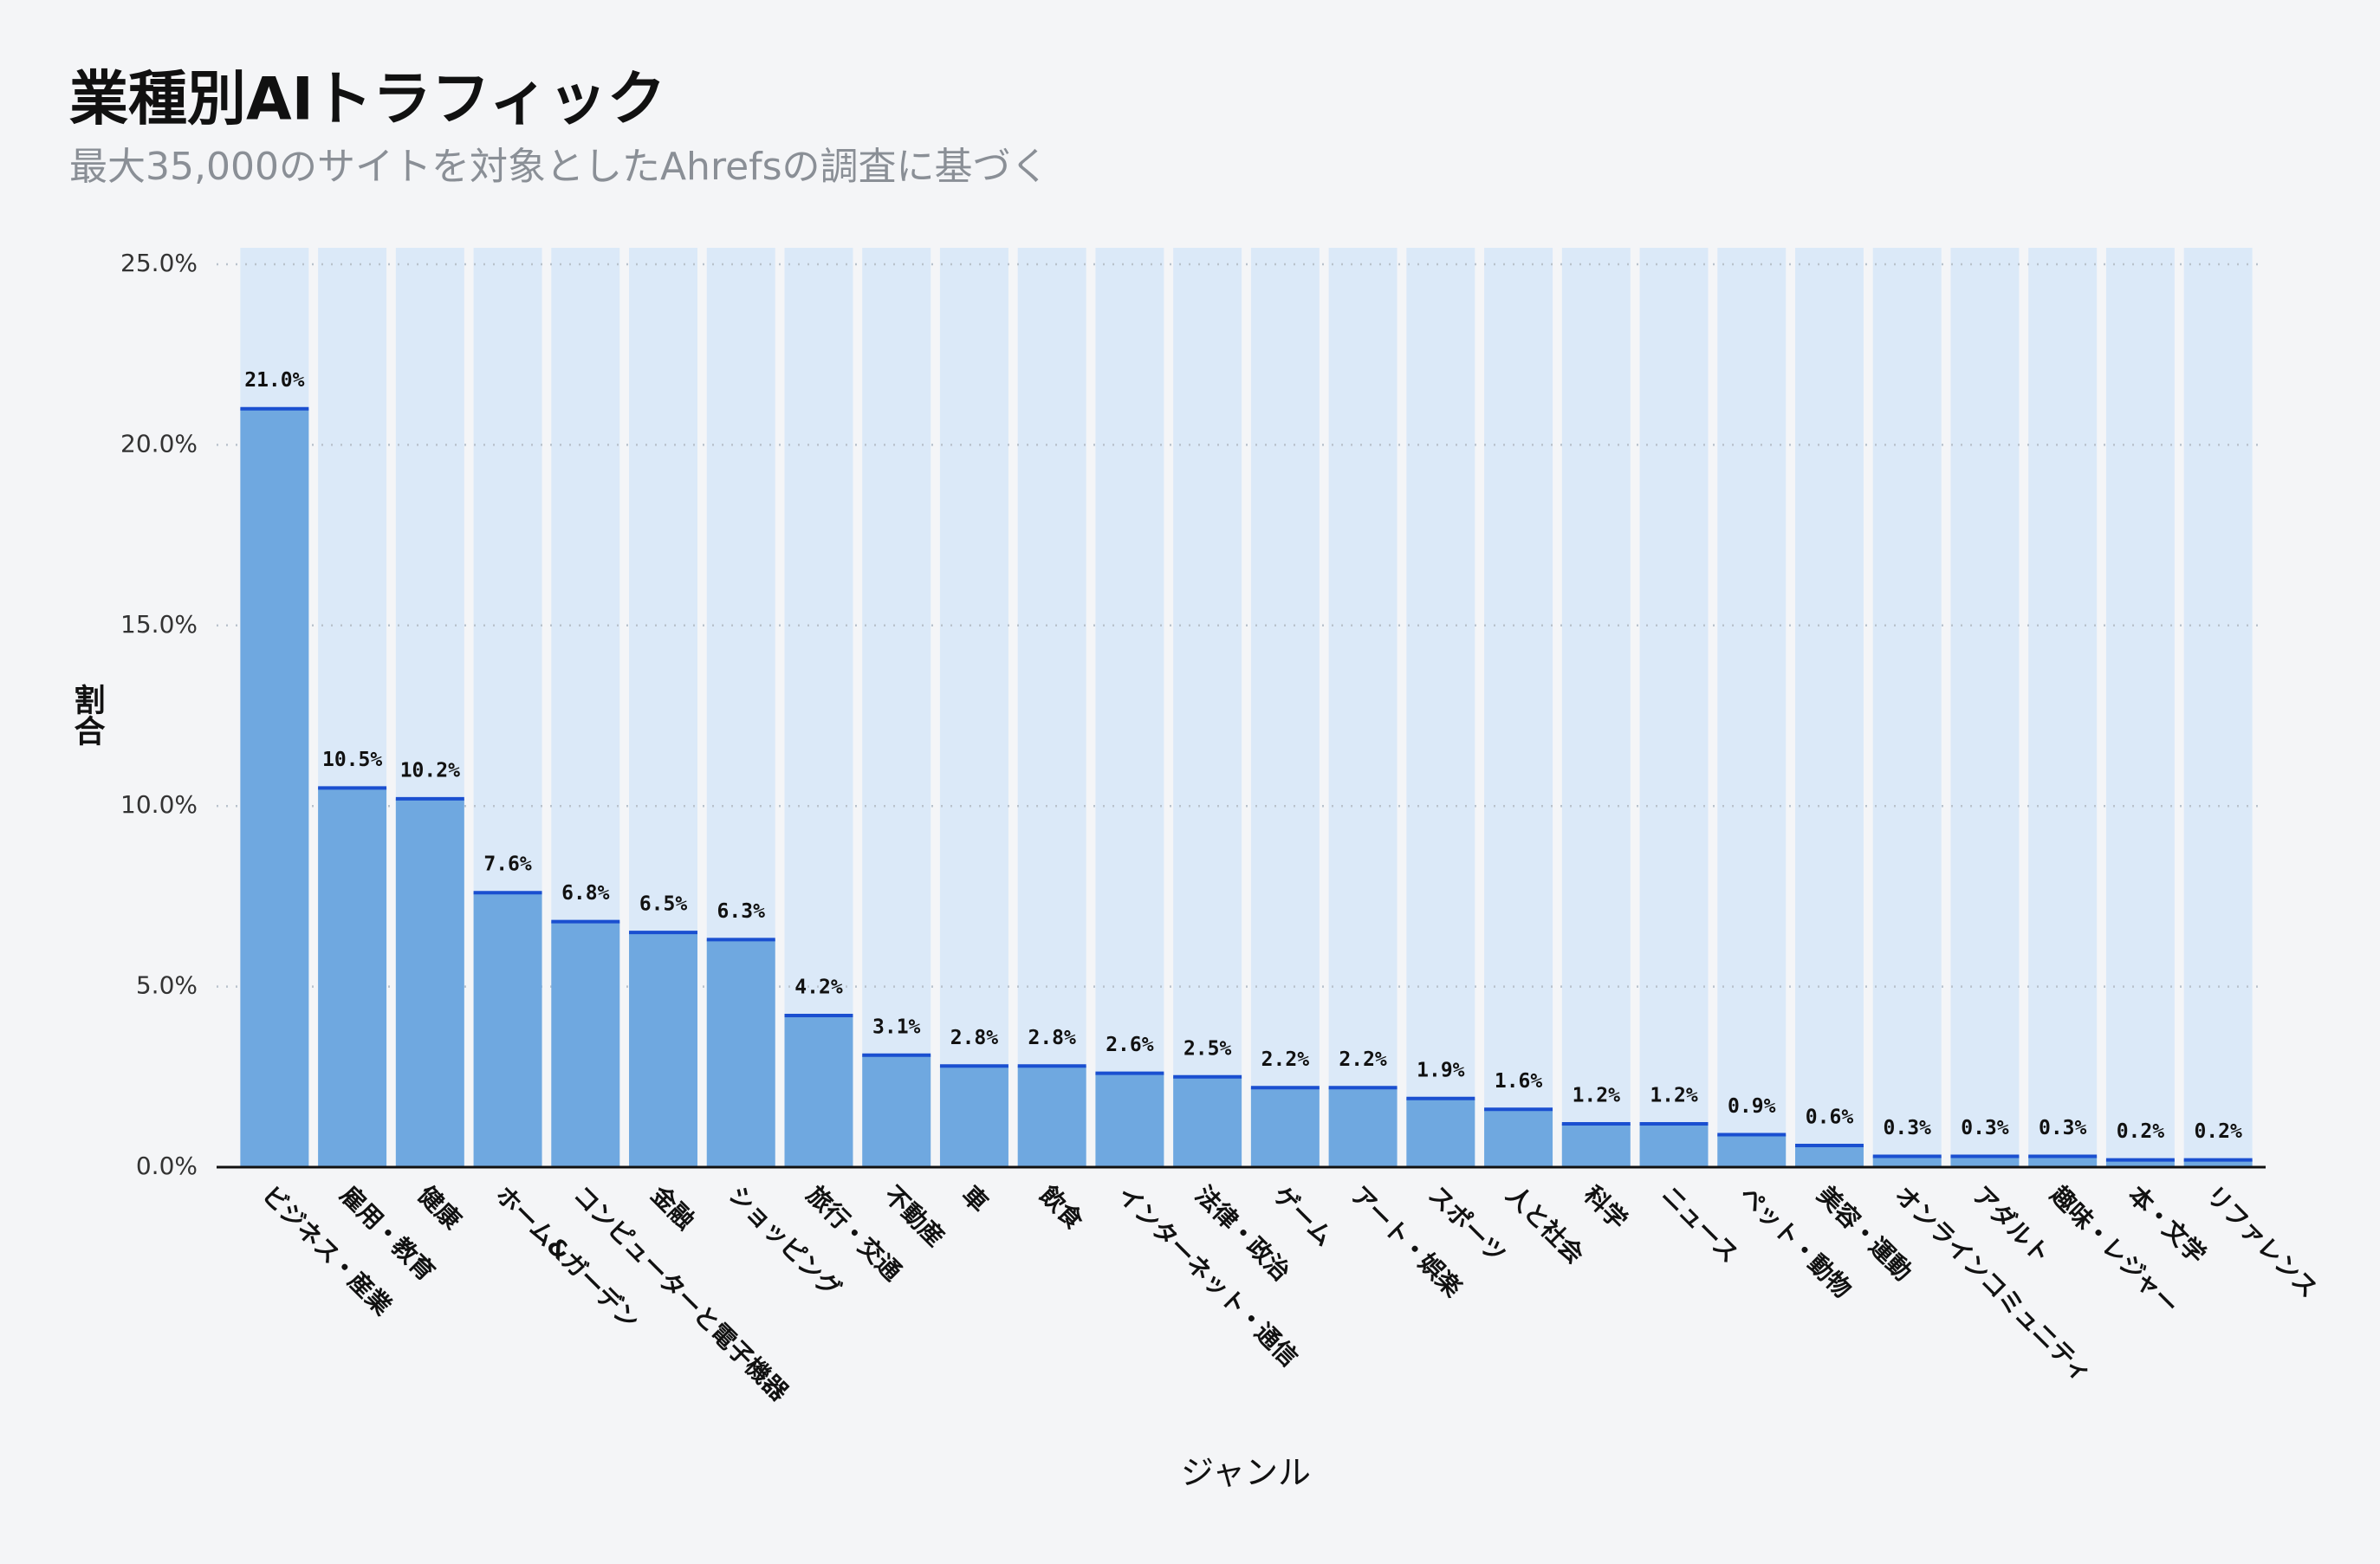  I want to click on y-tick-label: 15.0%, so click(159, 625).